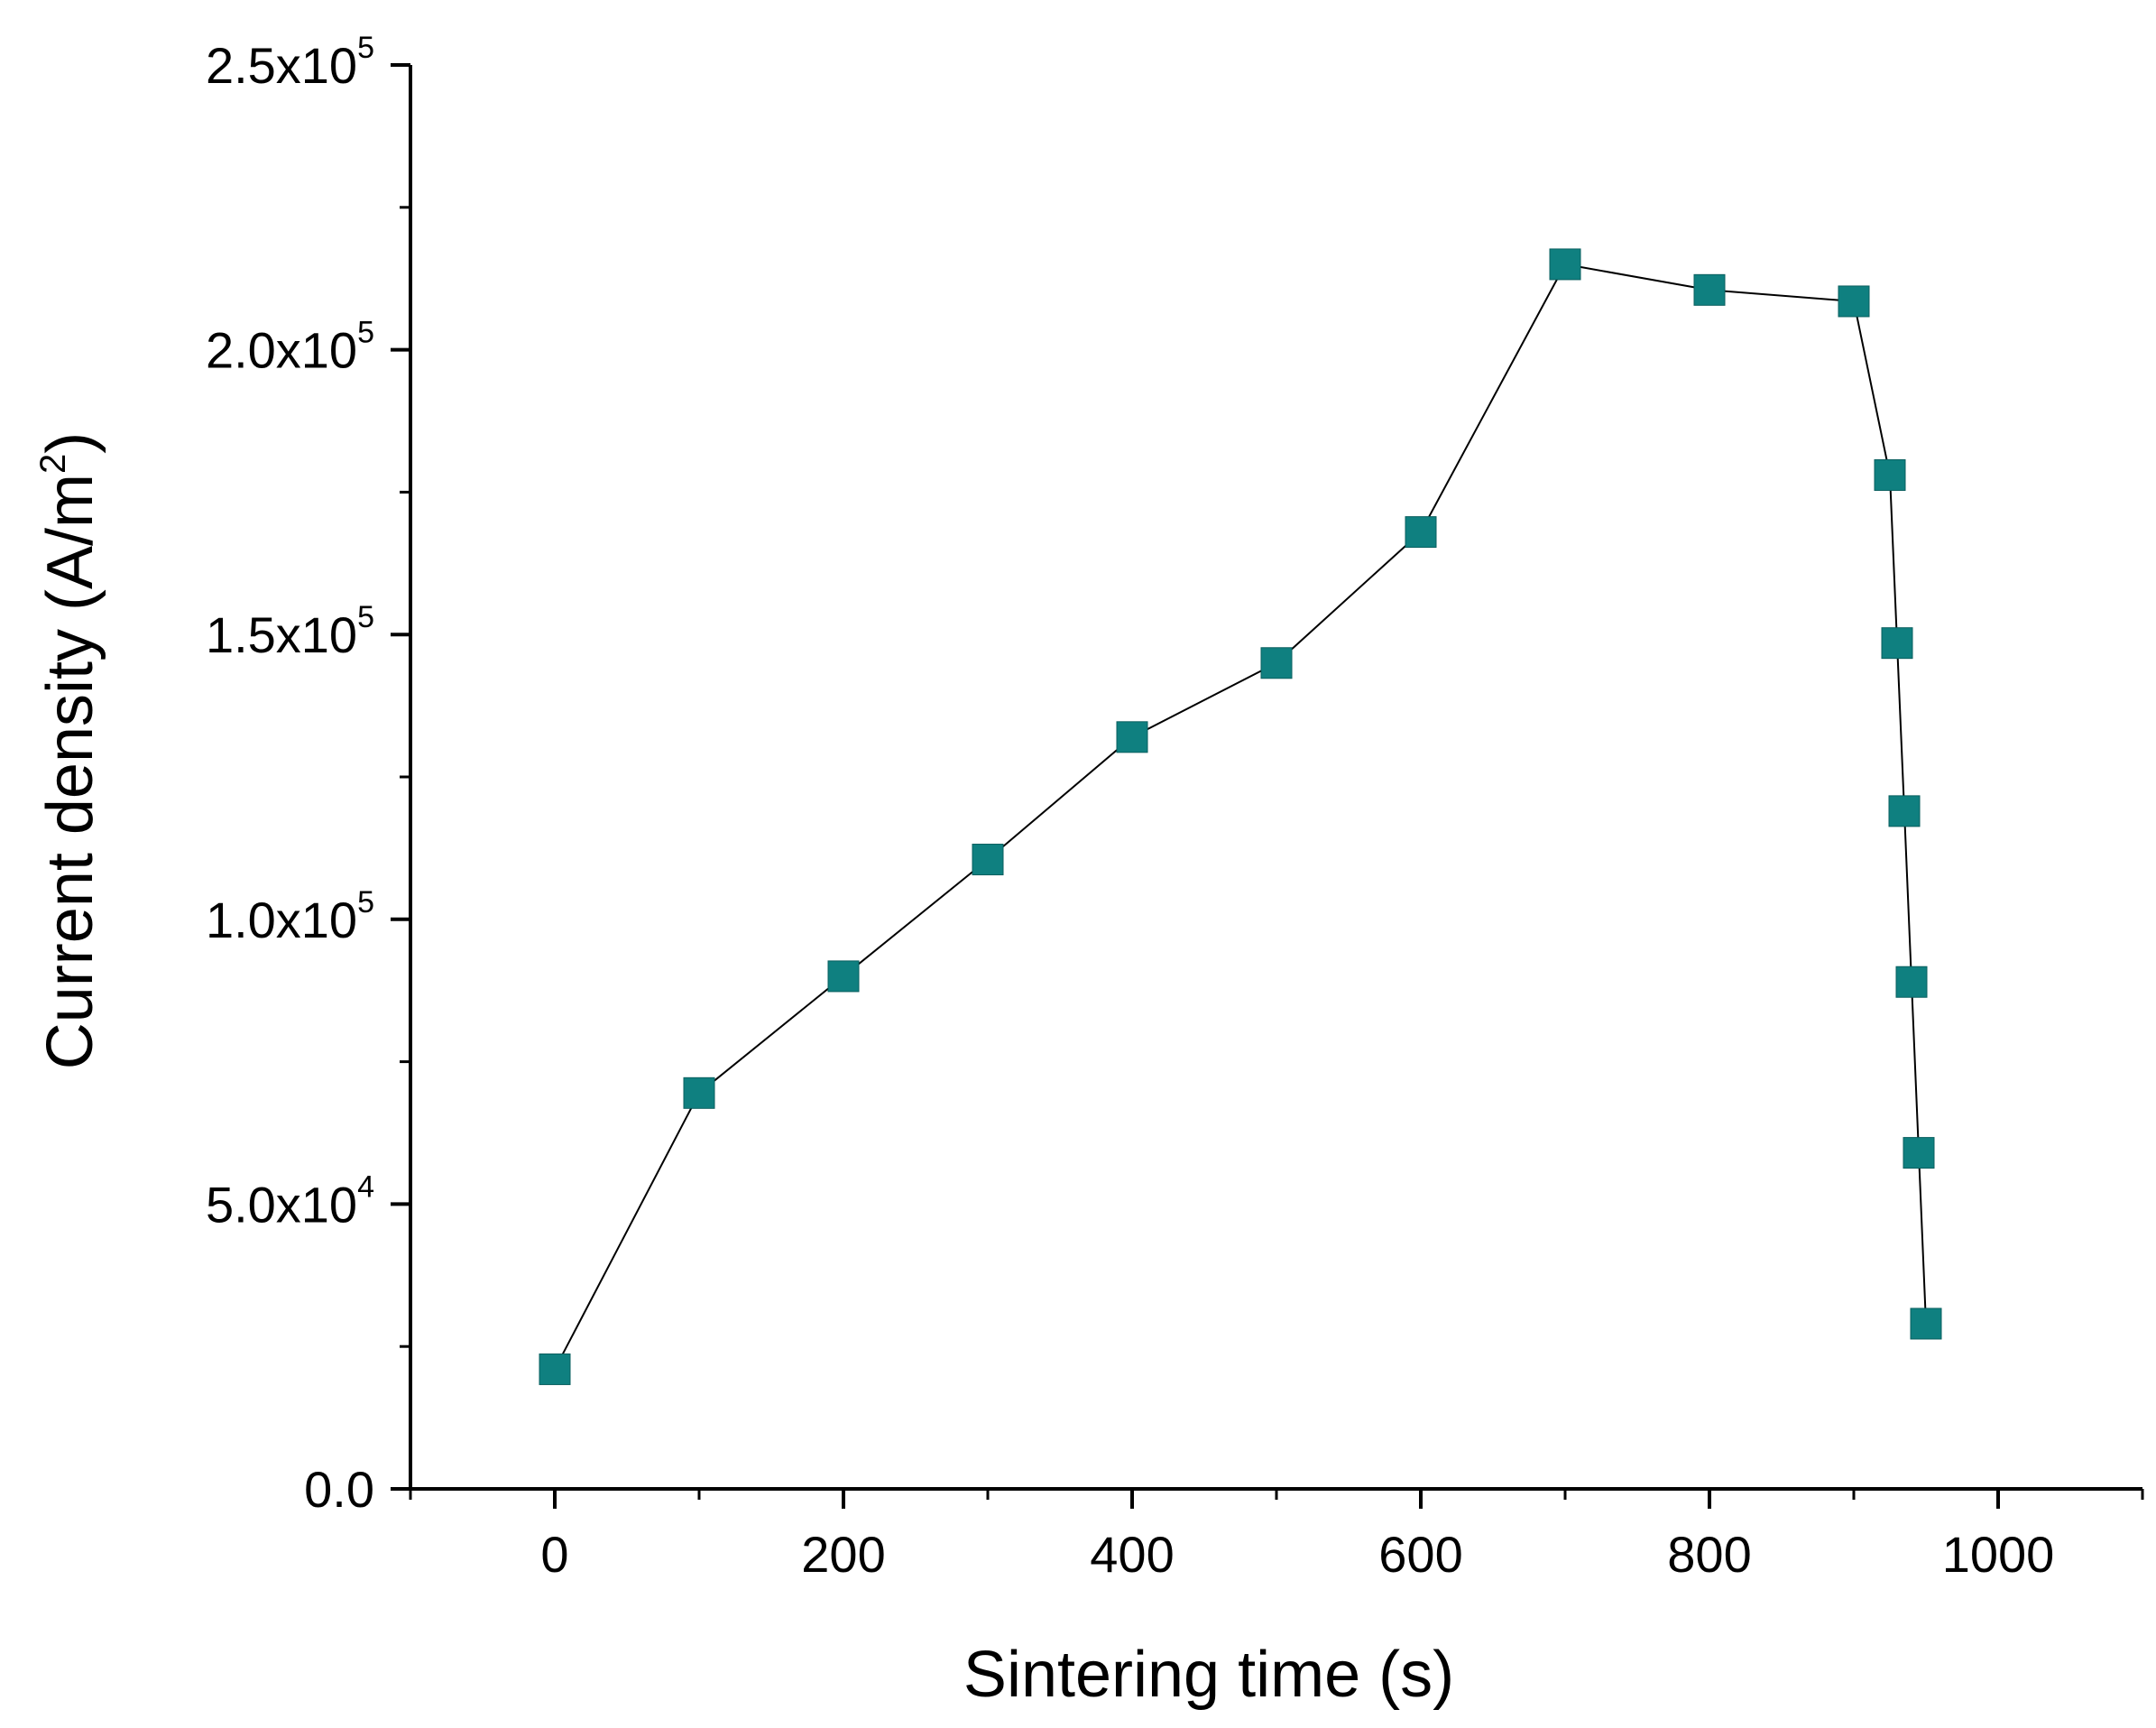 The height and width of the screenshot is (1728, 2156). I want to click on x-tick-label: 800, so click(1709, 1554).